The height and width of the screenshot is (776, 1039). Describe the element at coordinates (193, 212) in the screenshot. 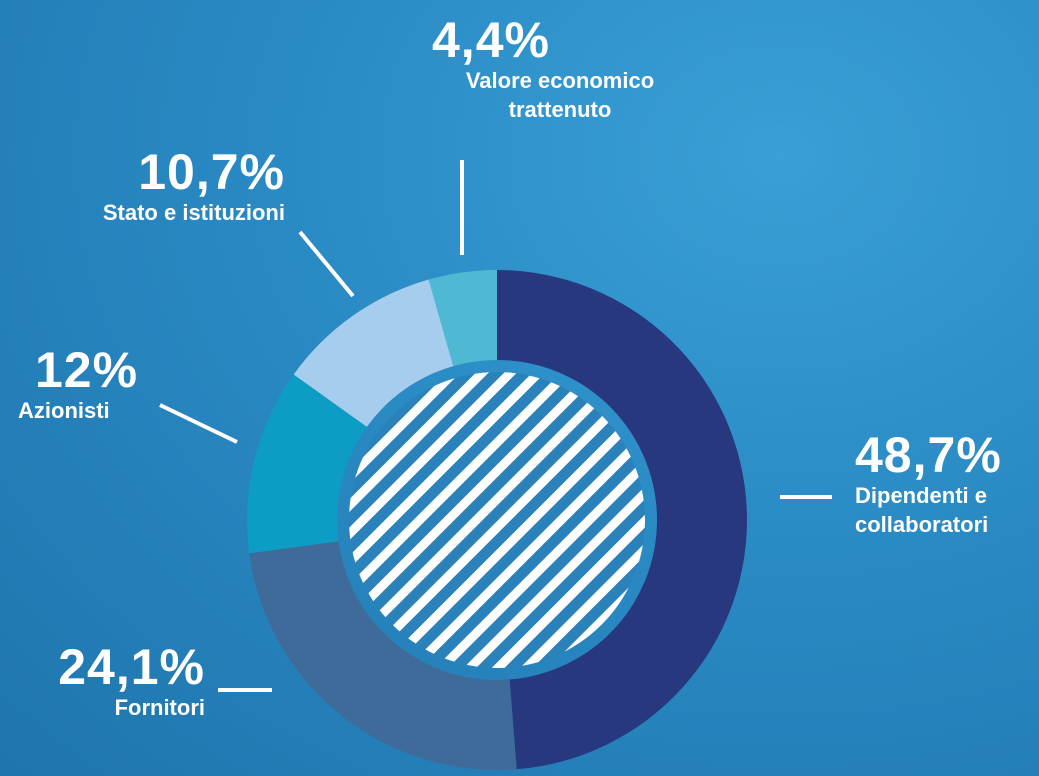

I see `category-label: Stato e istituzioni` at that location.